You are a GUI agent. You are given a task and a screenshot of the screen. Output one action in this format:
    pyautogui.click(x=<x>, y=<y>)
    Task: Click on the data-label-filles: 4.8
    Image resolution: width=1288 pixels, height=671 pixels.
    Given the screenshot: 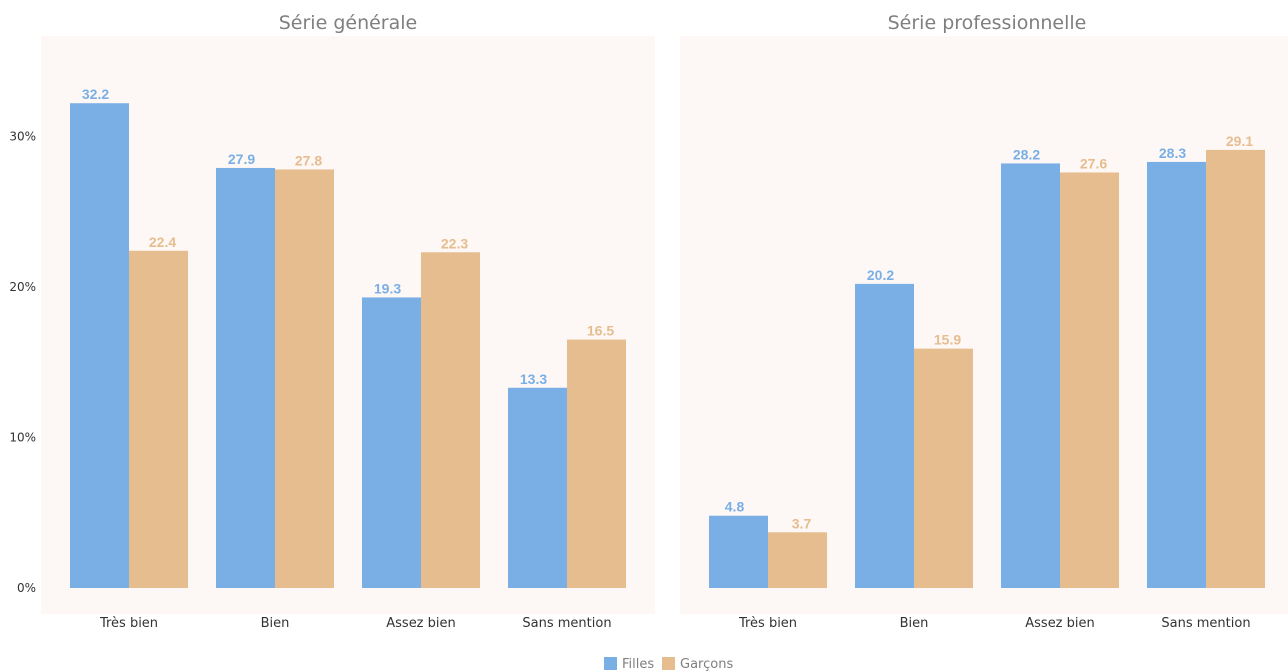 What is the action you would take?
    pyautogui.click(x=735, y=507)
    